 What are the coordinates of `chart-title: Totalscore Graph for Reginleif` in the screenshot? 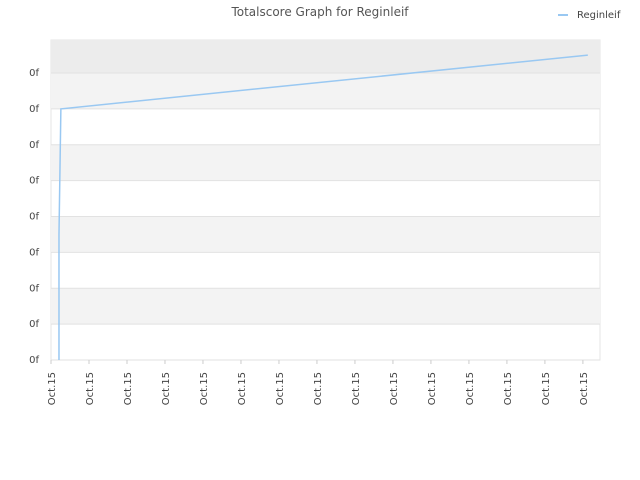 It's located at (319, 12).